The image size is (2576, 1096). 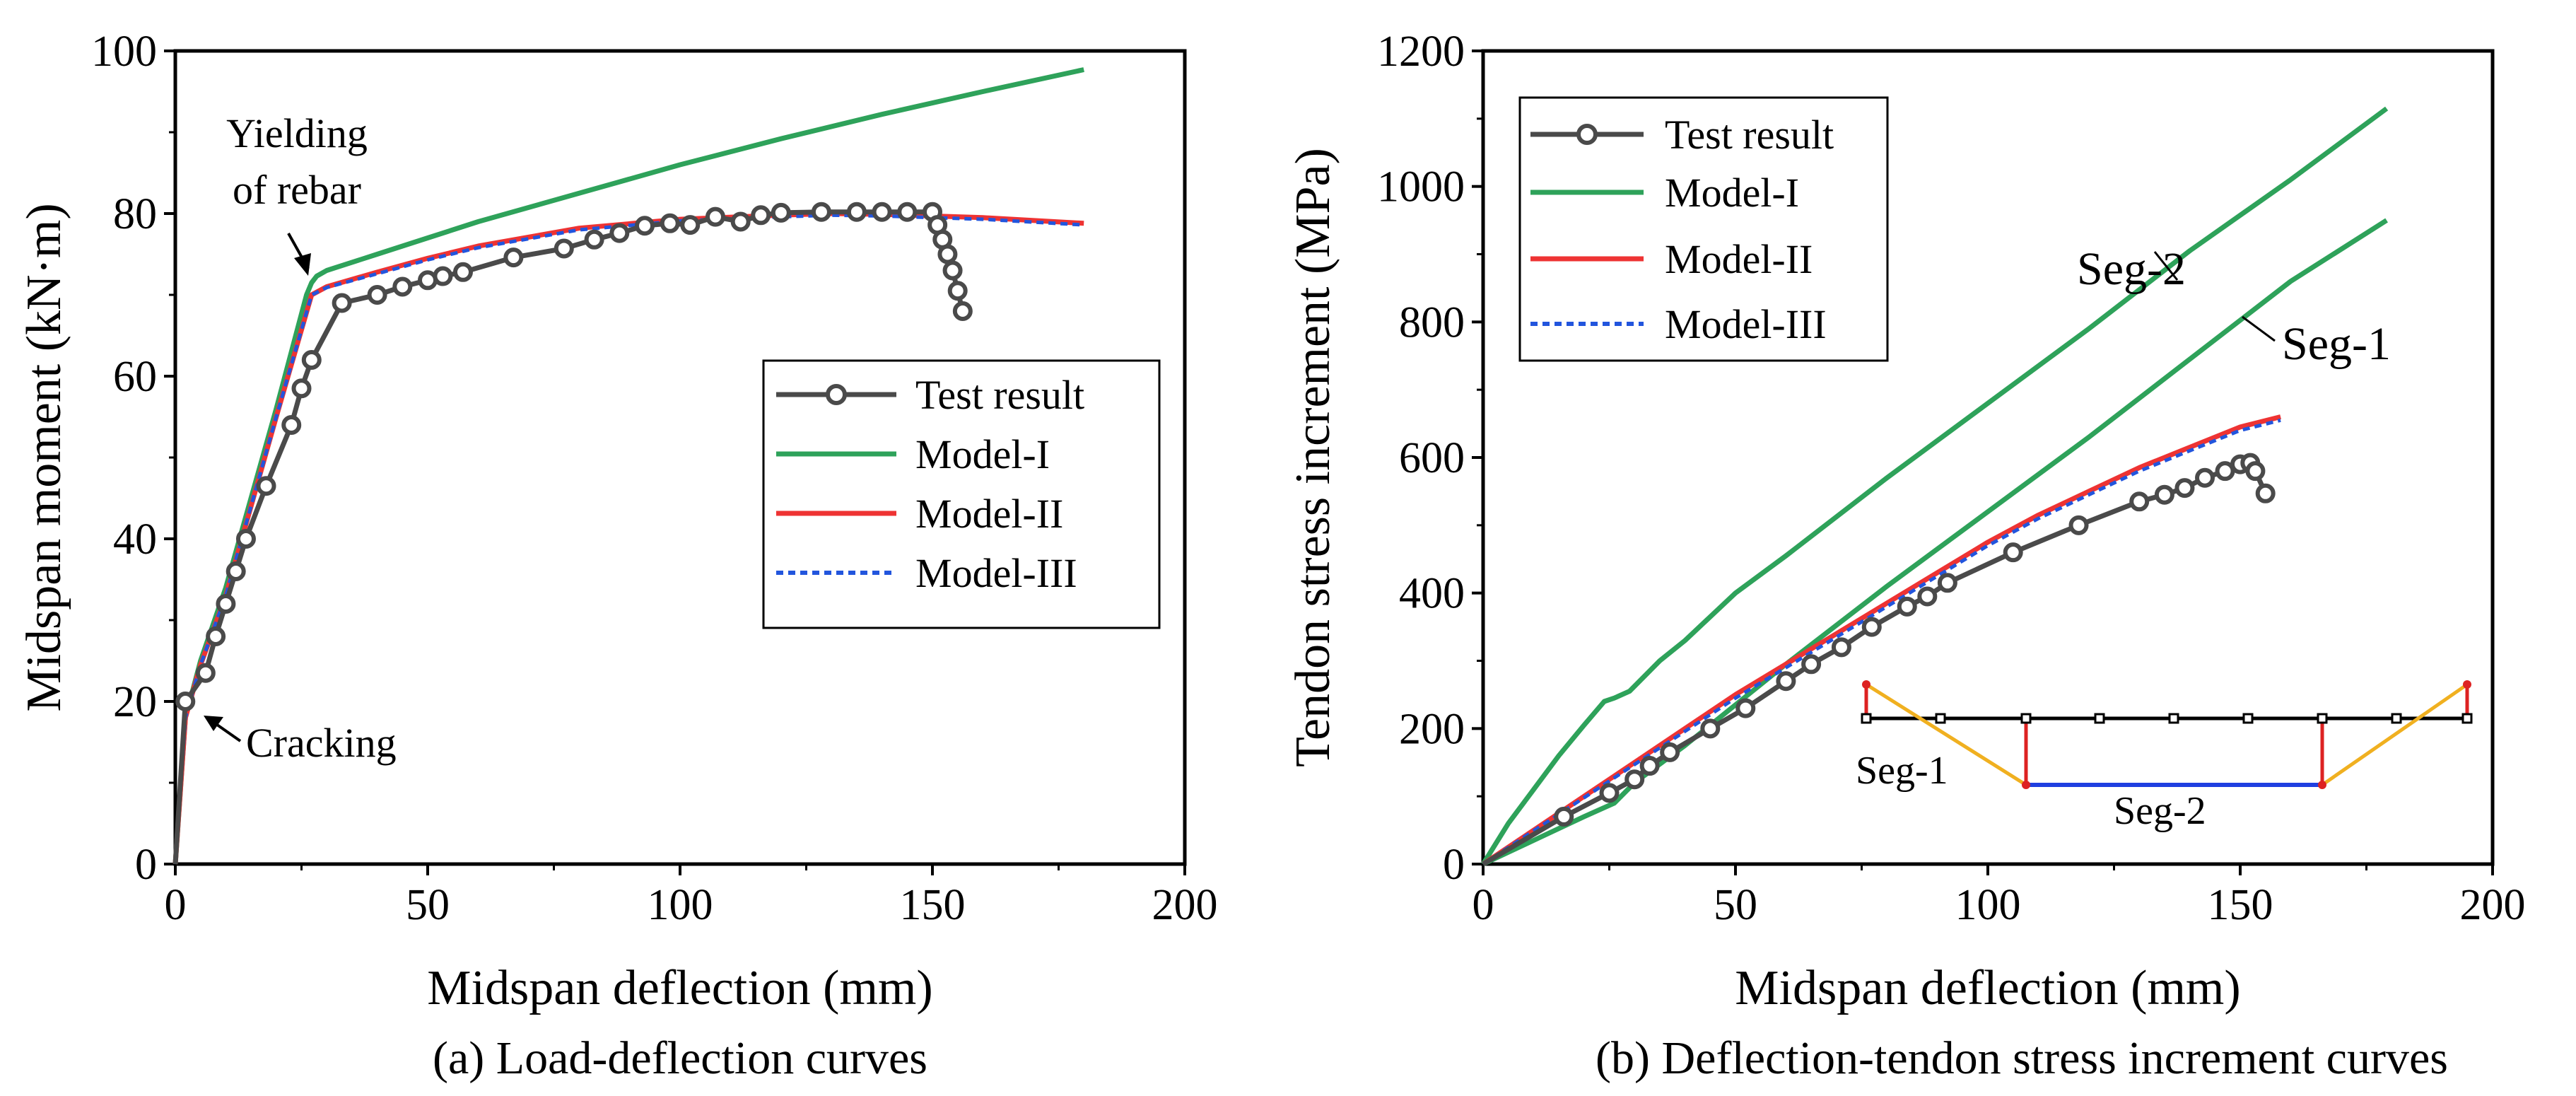 I want to click on plot-a-xtick-label-1: 50, so click(x=428, y=905).